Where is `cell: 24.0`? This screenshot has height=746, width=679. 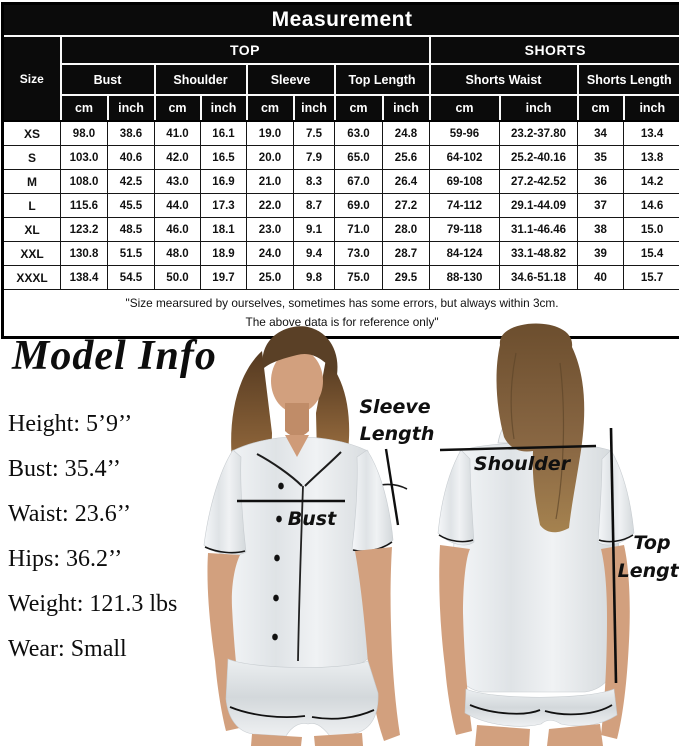
cell: 24.0 is located at coordinates (270, 253).